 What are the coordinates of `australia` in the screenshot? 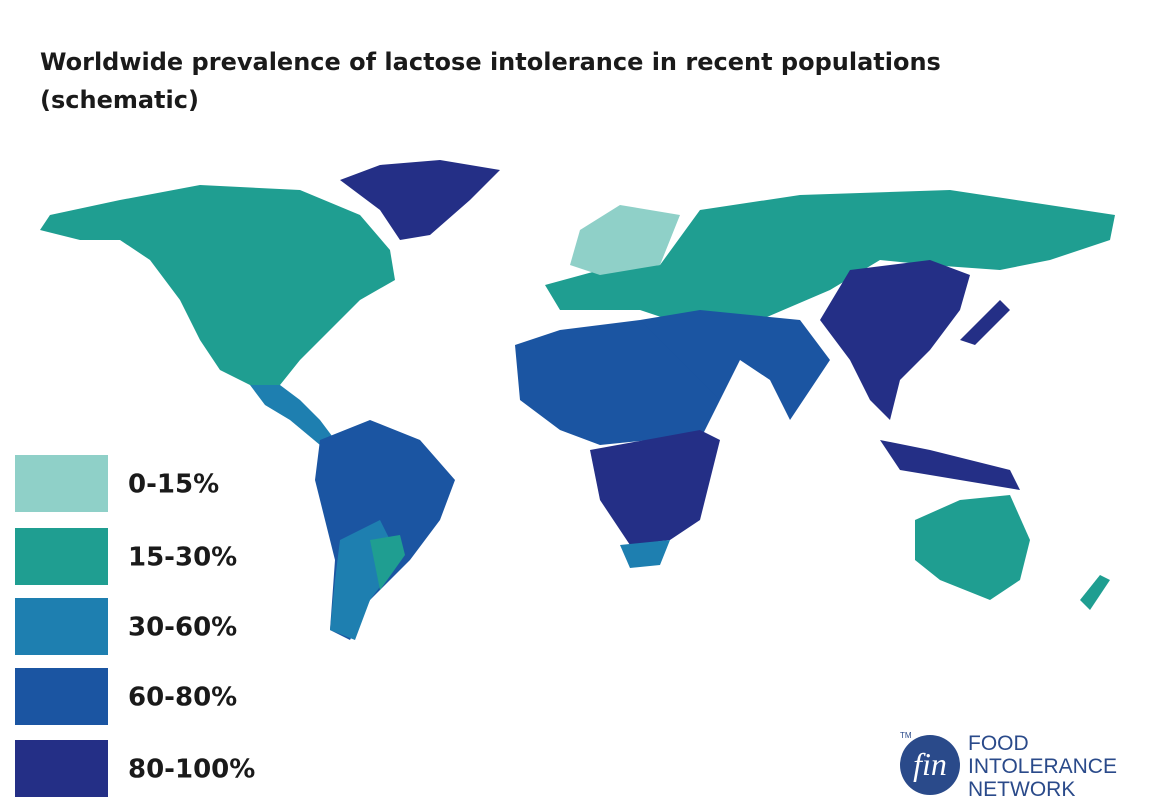 It's located at (972, 547).